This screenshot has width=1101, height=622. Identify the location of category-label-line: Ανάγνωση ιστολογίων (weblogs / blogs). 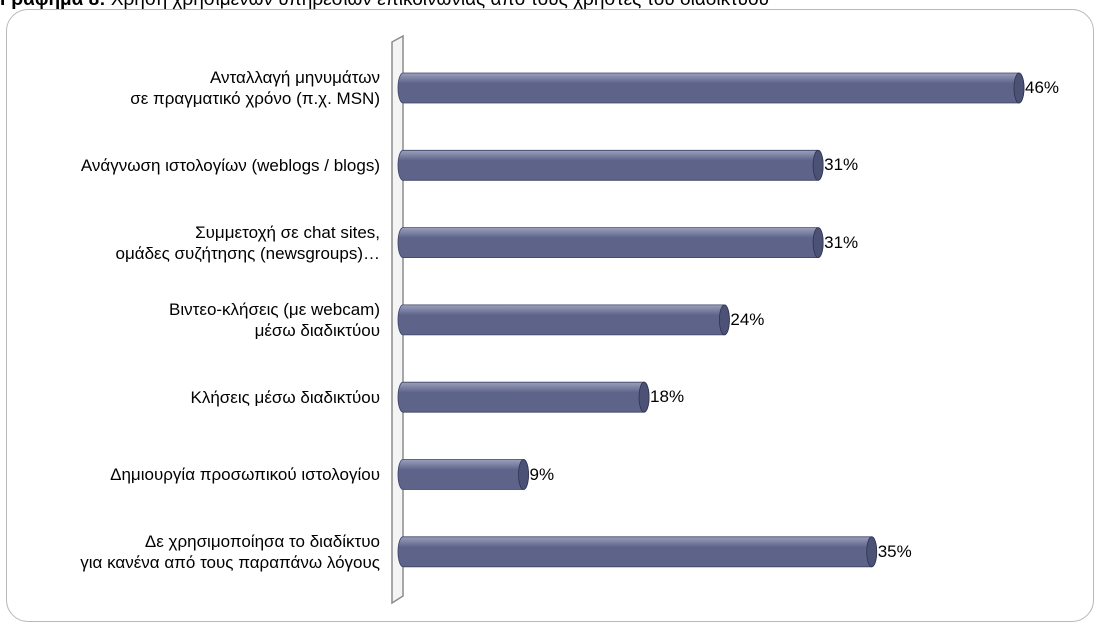
(230, 165).